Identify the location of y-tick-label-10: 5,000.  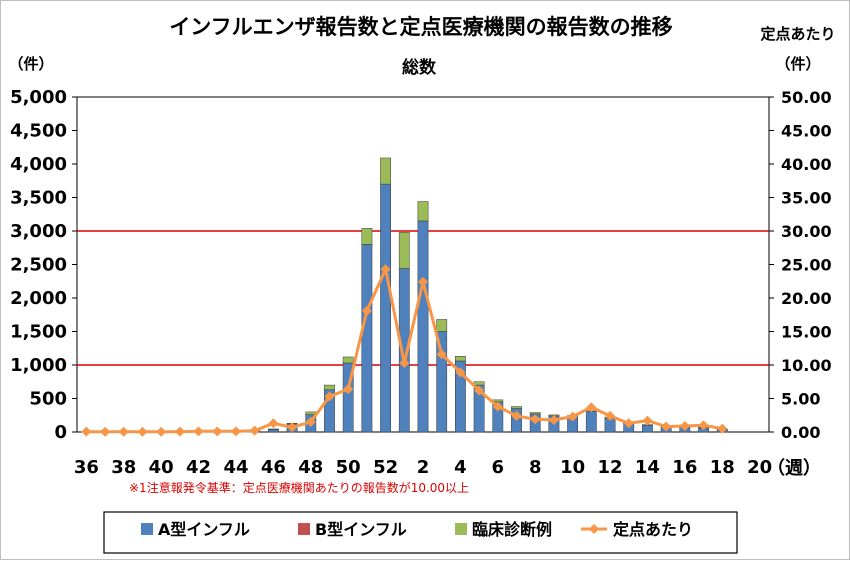
(38, 97).